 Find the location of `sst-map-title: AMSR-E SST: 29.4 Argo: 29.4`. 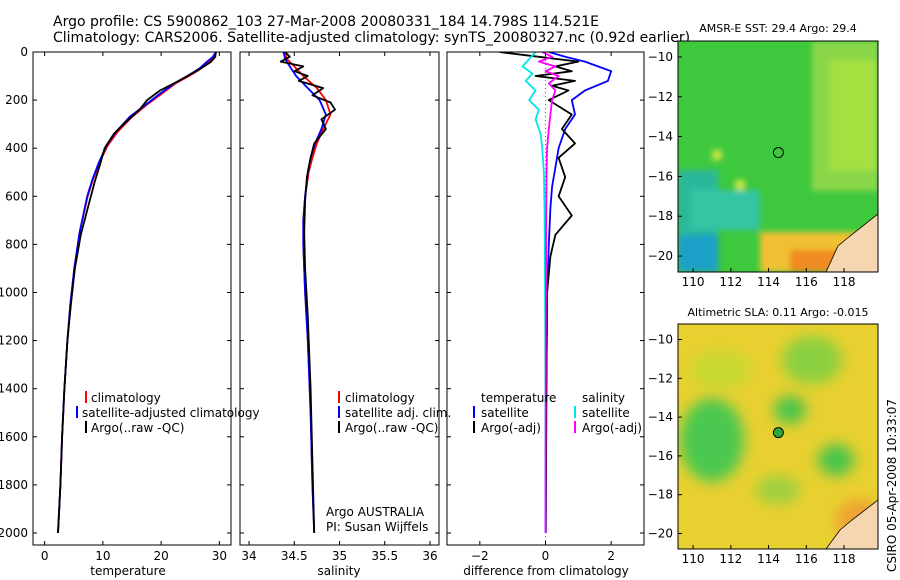

sst-map-title: AMSR-E SST: 29.4 Argo: 29.4 is located at coordinates (778, 28).